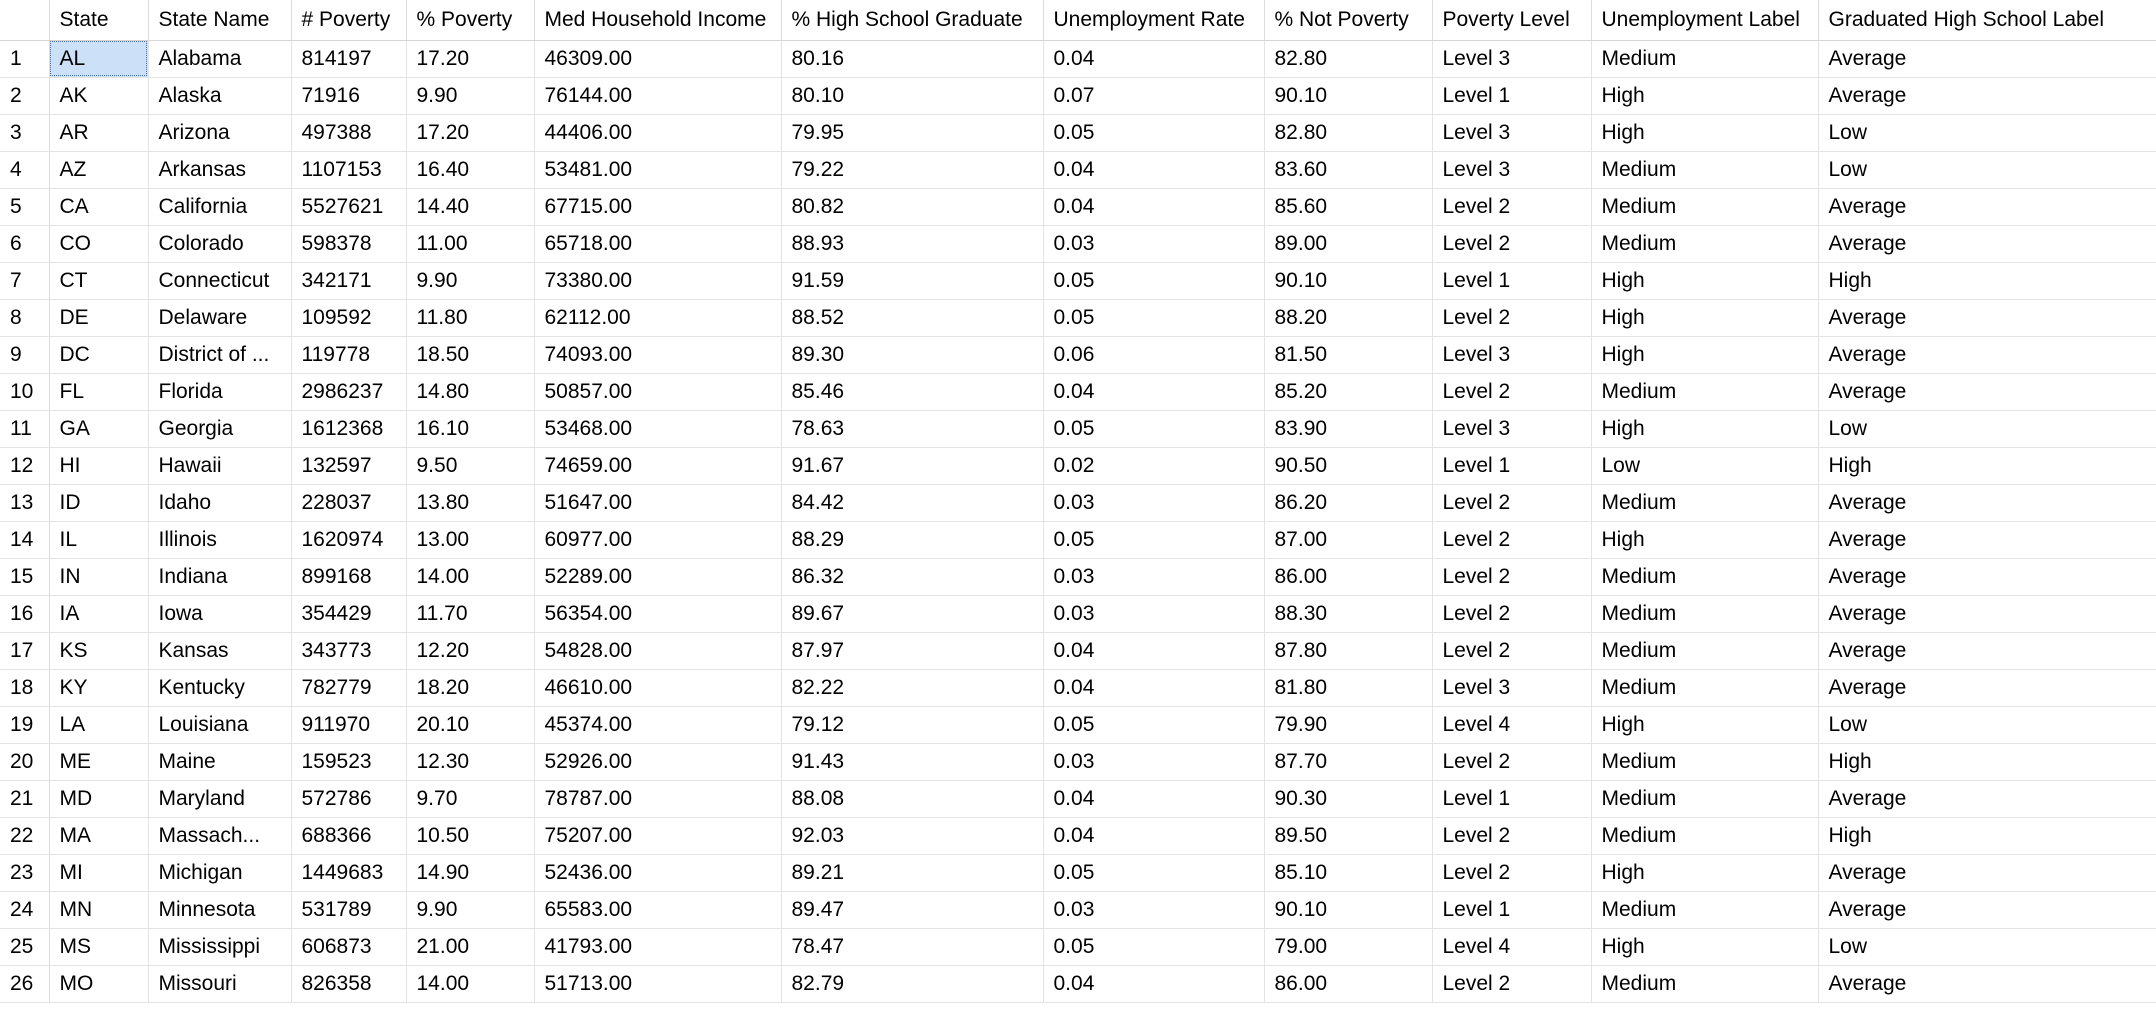  What do you see at coordinates (1348, 688) in the screenshot?
I see `cell-pct-not-poverty: 81.80` at bounding box center [1348, 688].